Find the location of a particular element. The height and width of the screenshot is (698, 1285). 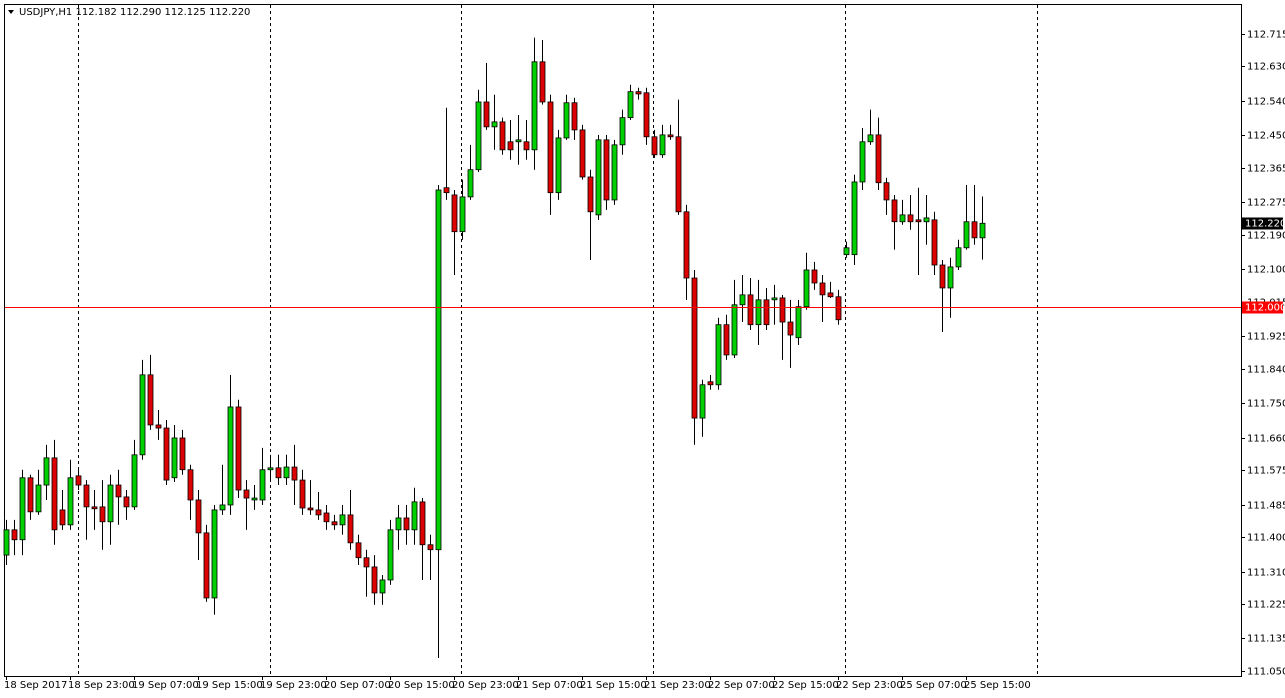

x-tick-label: 21 Sep 23:00 is located at coordinates (677, 685).